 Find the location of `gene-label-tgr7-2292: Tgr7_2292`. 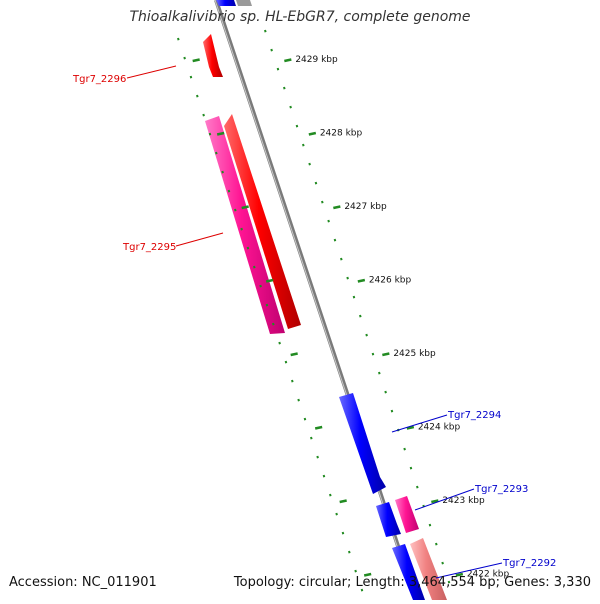

gene-label-tgr7-2292: Tgr7_2292 is located at coordinates (529, 563).